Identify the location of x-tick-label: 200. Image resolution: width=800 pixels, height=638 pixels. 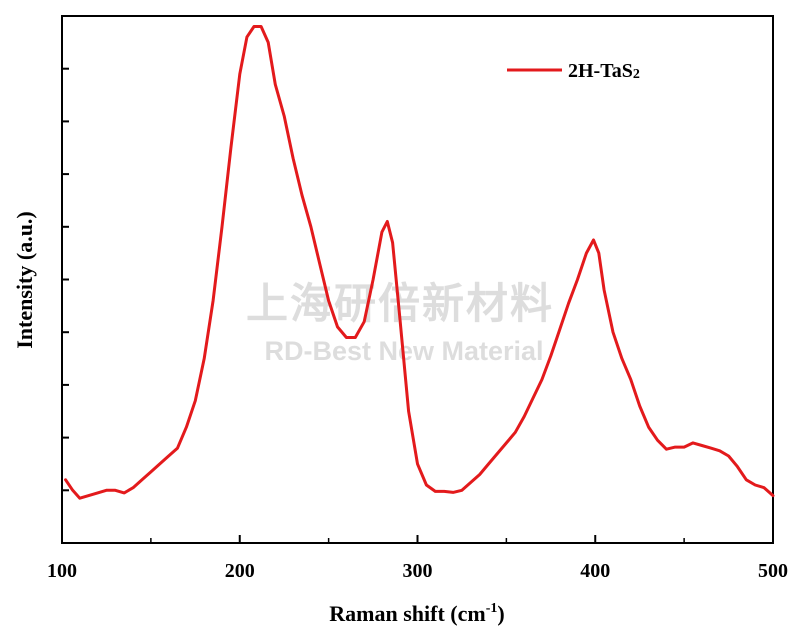
(240, 571).